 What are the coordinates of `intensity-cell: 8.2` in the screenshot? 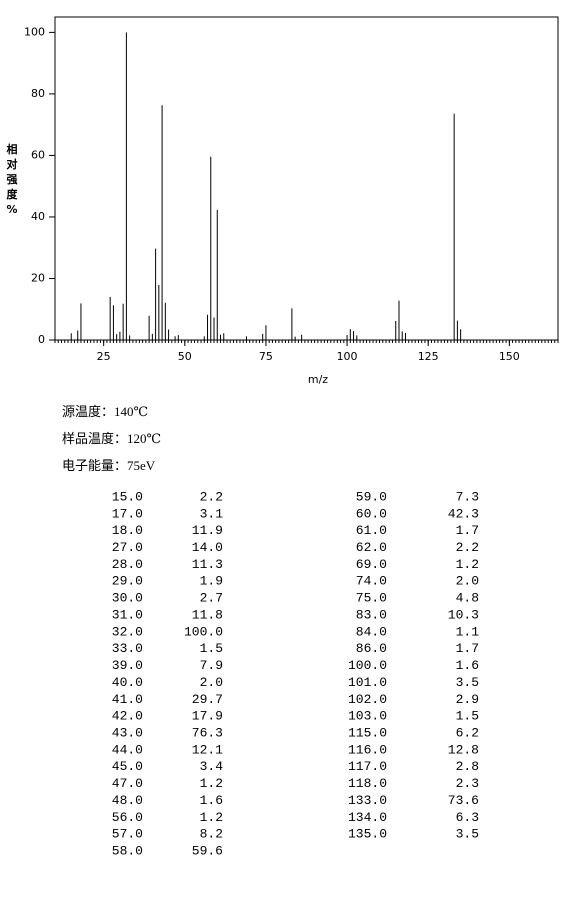 It's located at (211, 834).